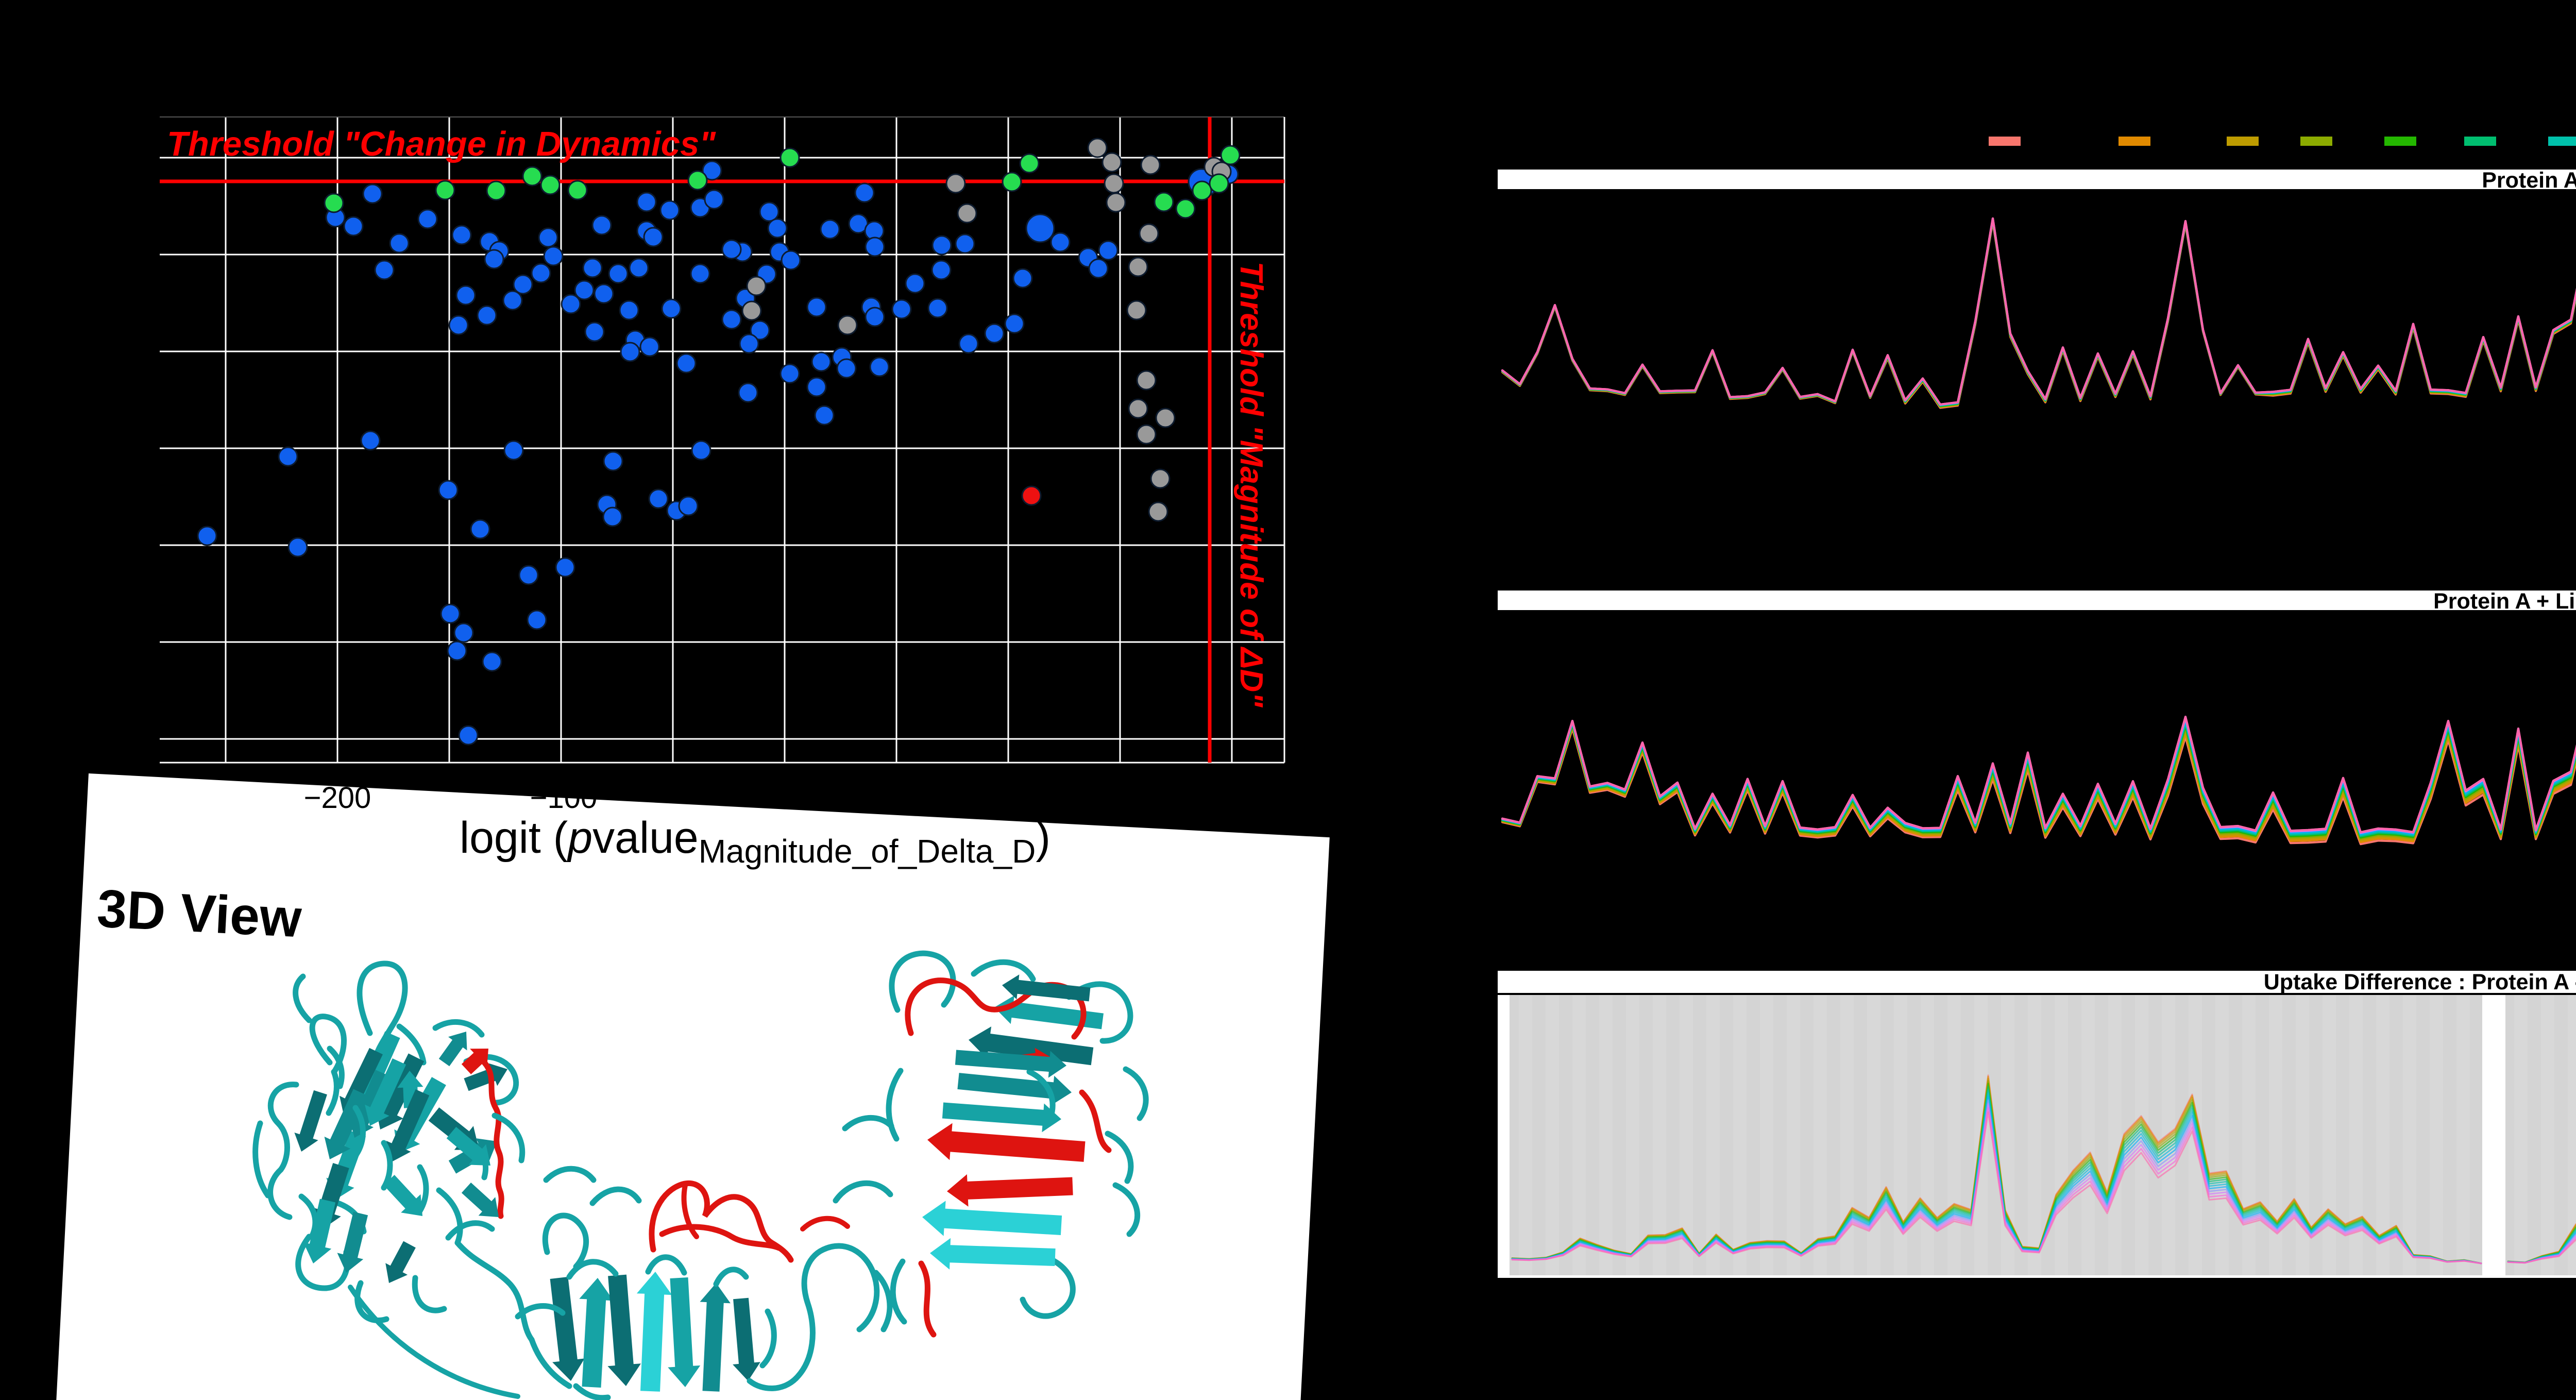  Describe the element at coordinates (790, 798) in the screenshot. I see `svg-text: 0` at that location.